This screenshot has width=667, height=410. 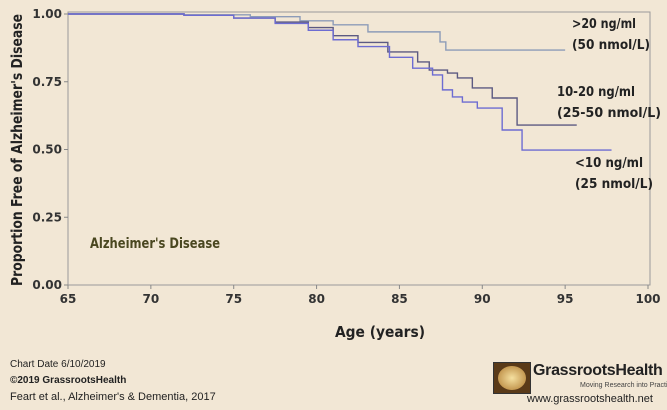 I want to click on chart-date: Chart Date 6/10/2019, so click(x=58, y=364).